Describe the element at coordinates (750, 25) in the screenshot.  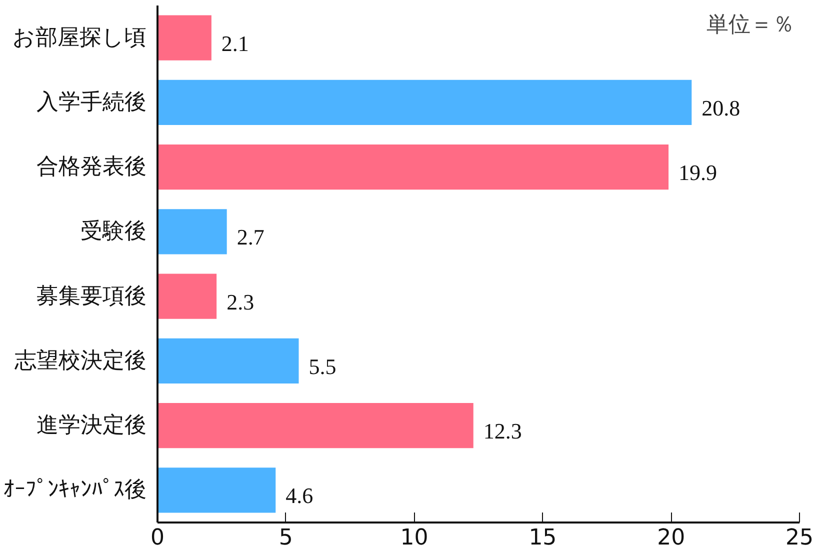
I see `annotation: 単位＝％` at that location.